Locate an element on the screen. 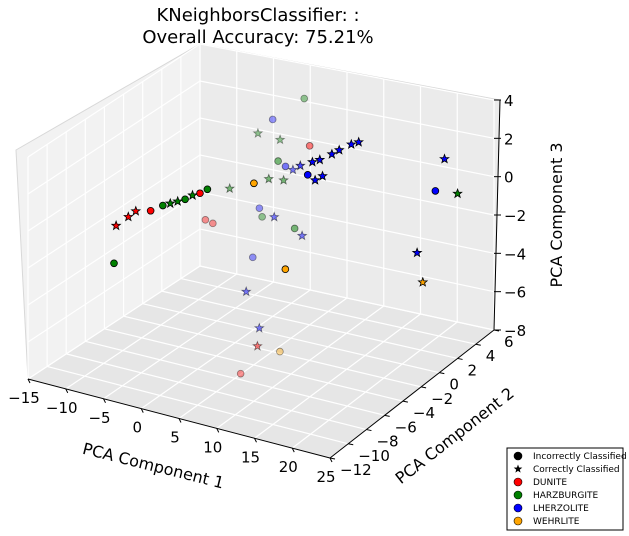 This screenshot has height=536, width=629. z-tick-label: −6 is located at coordinates (515, 293).